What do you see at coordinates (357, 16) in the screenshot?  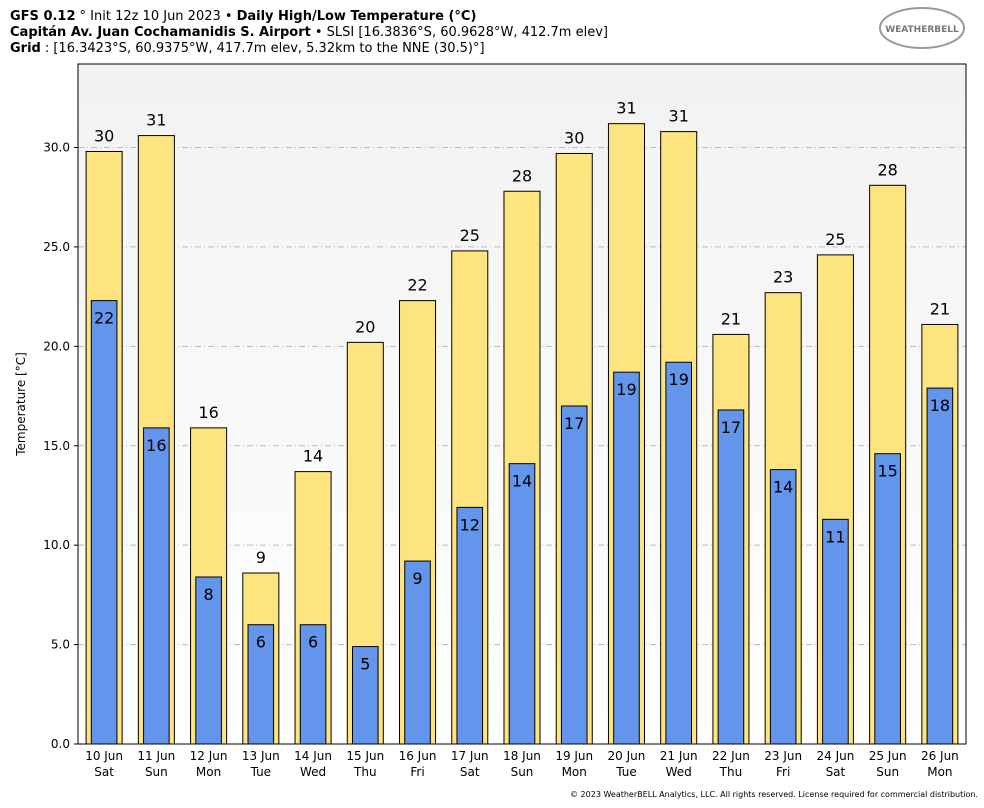 I see `header-bold: Daily High/Low Temperature (°C)` at bounding box center [357, 16].